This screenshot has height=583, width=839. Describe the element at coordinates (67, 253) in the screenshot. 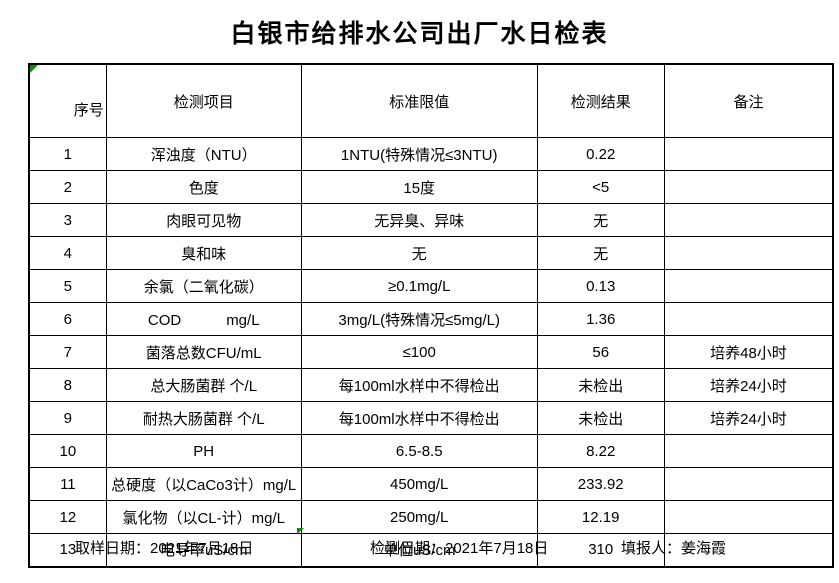

I see `cell-seq: 4` at that location.